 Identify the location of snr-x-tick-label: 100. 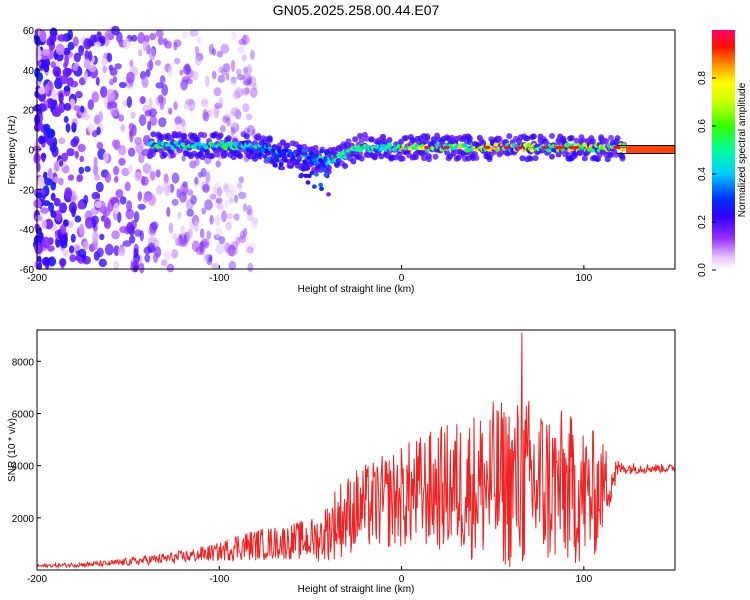
(584, 579).